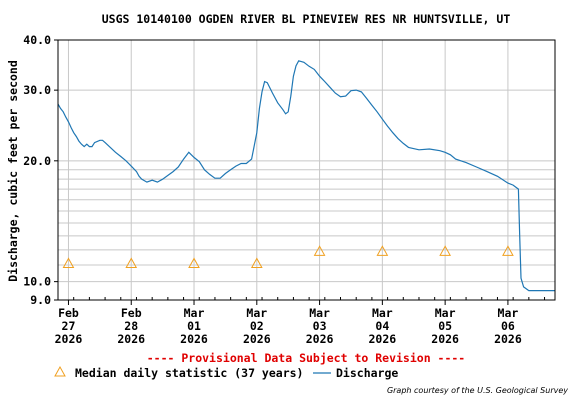  What do you see at coordinates (320, 326) in the screenshot?
I see `x-tick-label: 03` at bounding box center [320, 326].